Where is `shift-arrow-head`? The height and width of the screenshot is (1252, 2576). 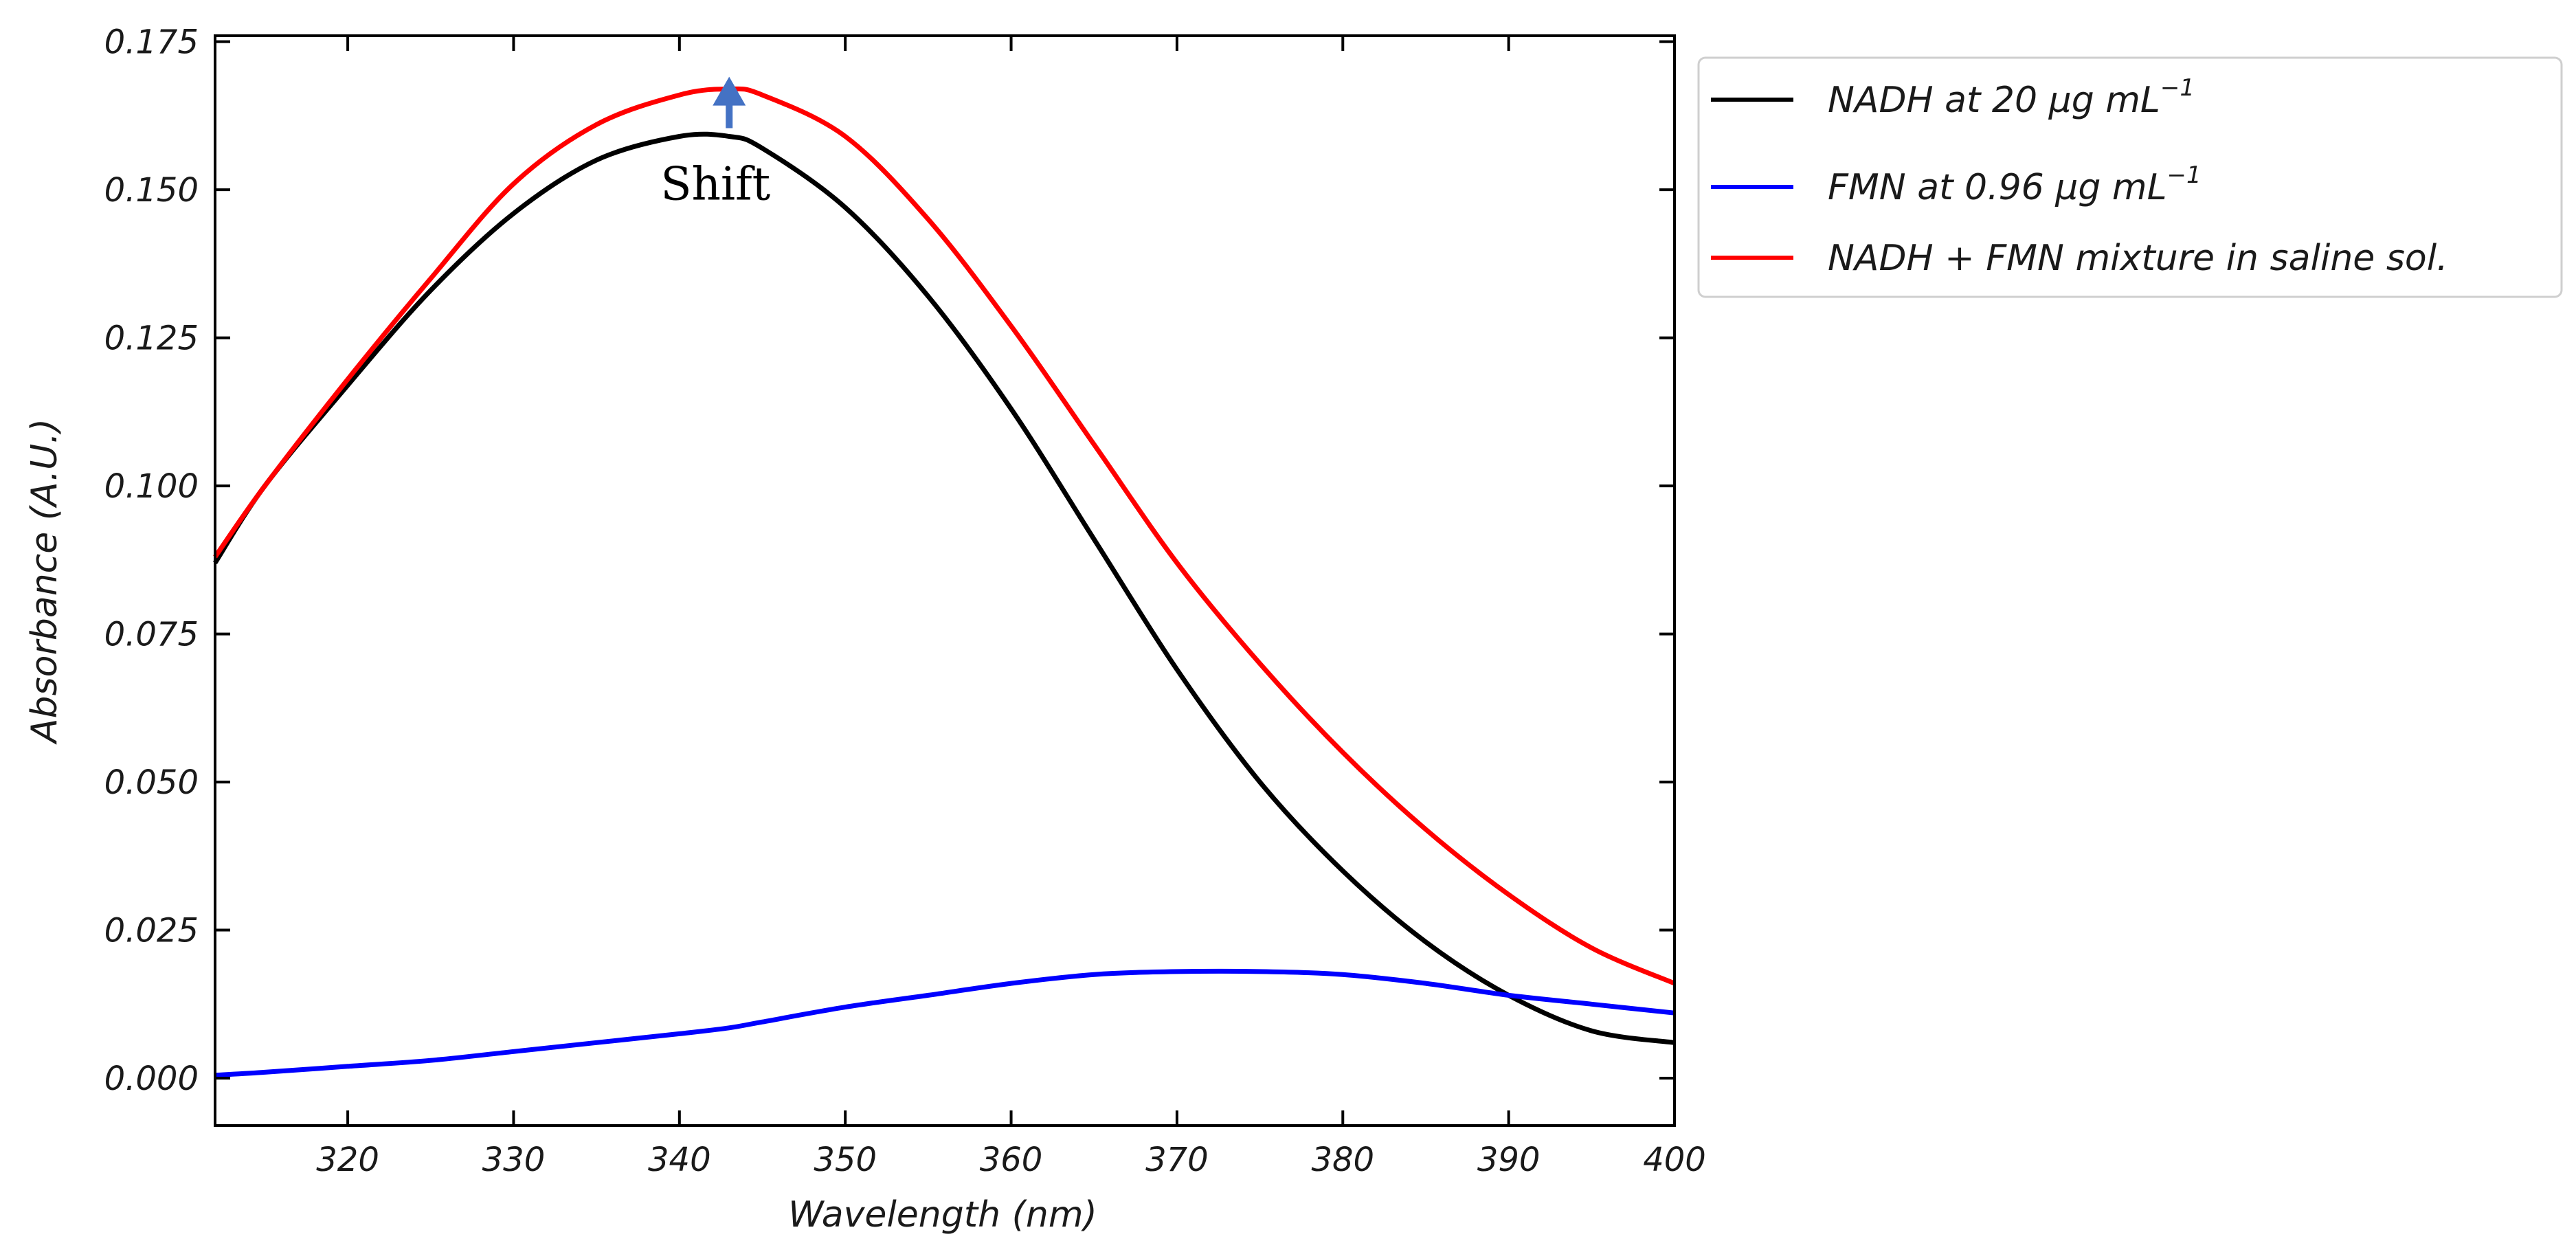
shift-arrow-head is located at coordinates (730, 91).